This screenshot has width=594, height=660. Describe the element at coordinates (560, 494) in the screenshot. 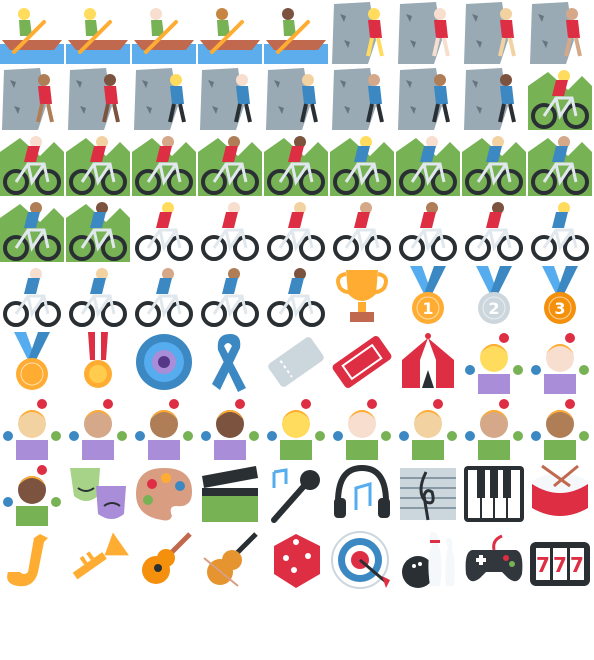

I see `drum-icon` at that location.